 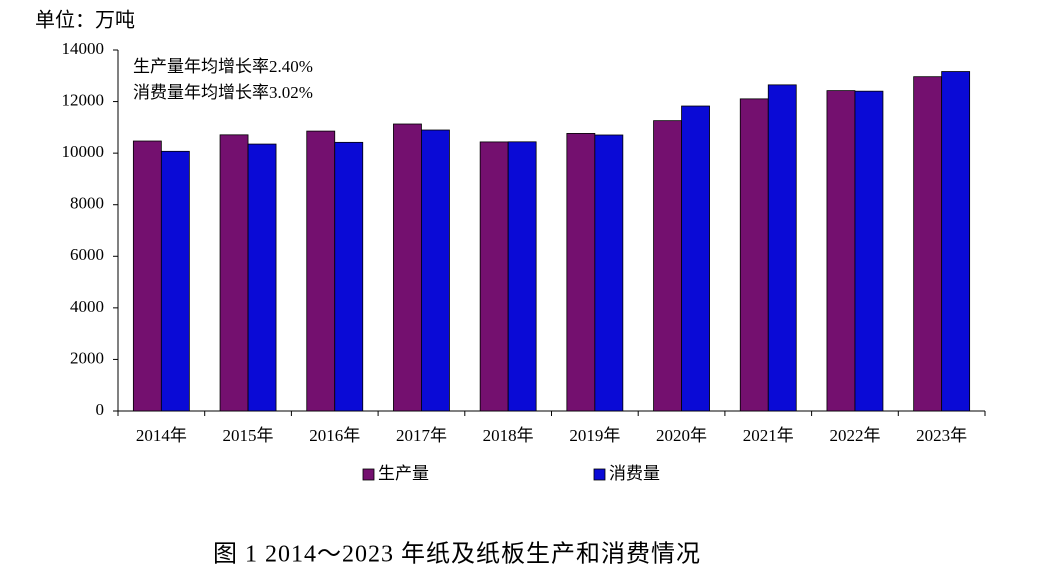 I want to click on unit-label: 单位：万吨, so click(x=85, y=20).